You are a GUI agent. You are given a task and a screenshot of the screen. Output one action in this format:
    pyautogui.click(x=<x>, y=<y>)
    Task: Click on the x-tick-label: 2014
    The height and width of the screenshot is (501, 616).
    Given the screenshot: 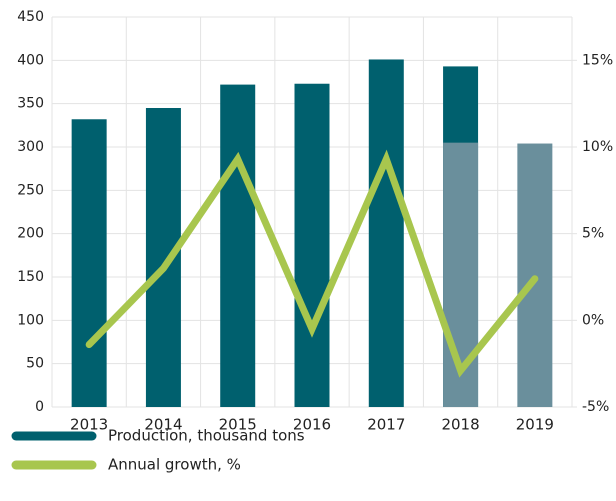 What is the action you would take?
    pyautogui.click(x=163, y=425)
    